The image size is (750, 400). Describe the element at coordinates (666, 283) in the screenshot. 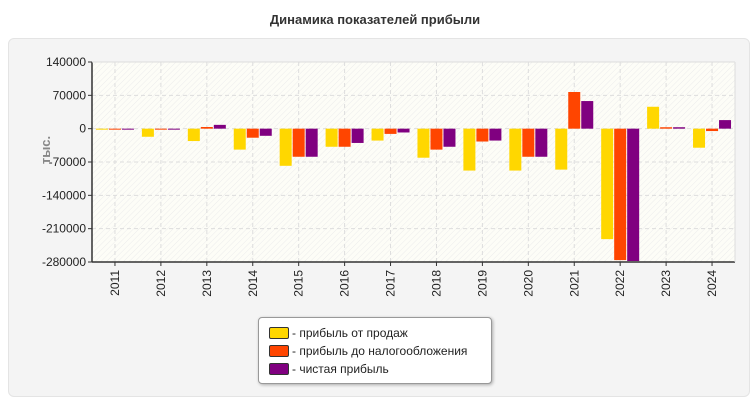

I see `x-tick-label: 2023` at that location.